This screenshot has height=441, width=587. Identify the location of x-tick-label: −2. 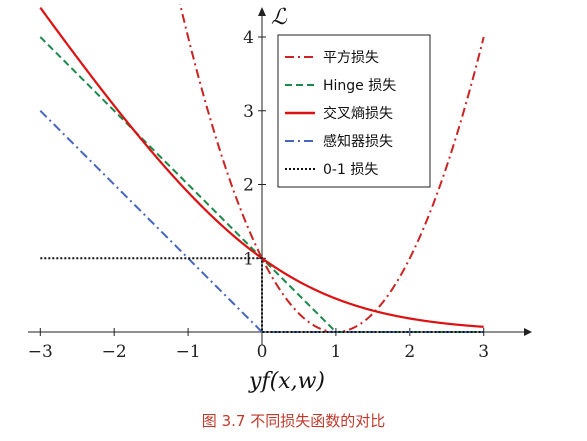
(114, 352).